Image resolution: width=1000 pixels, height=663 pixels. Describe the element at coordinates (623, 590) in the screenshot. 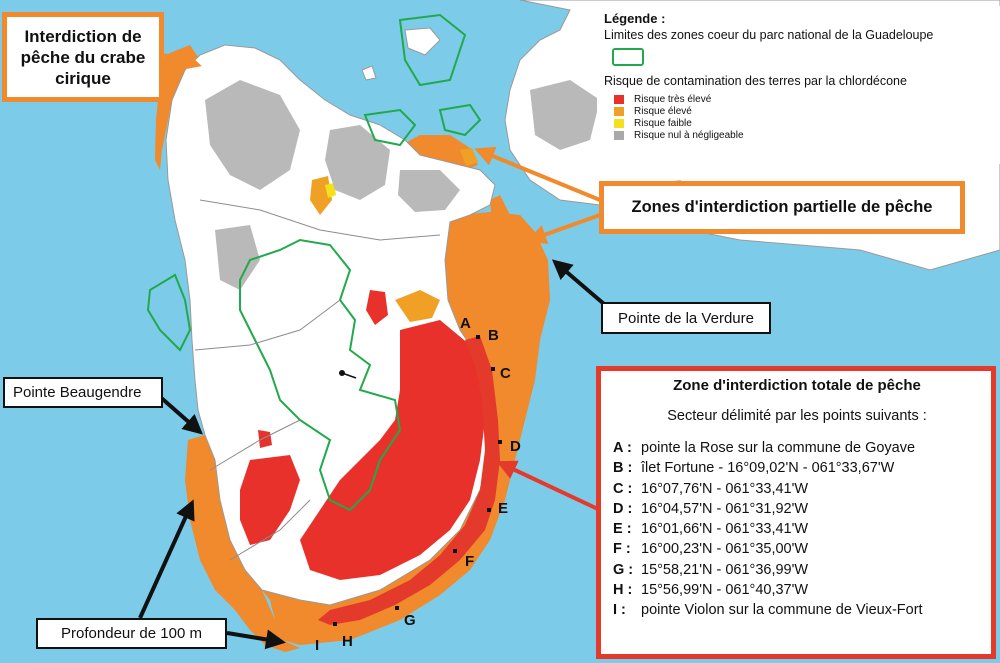

I see `point-key: H :` at that location.